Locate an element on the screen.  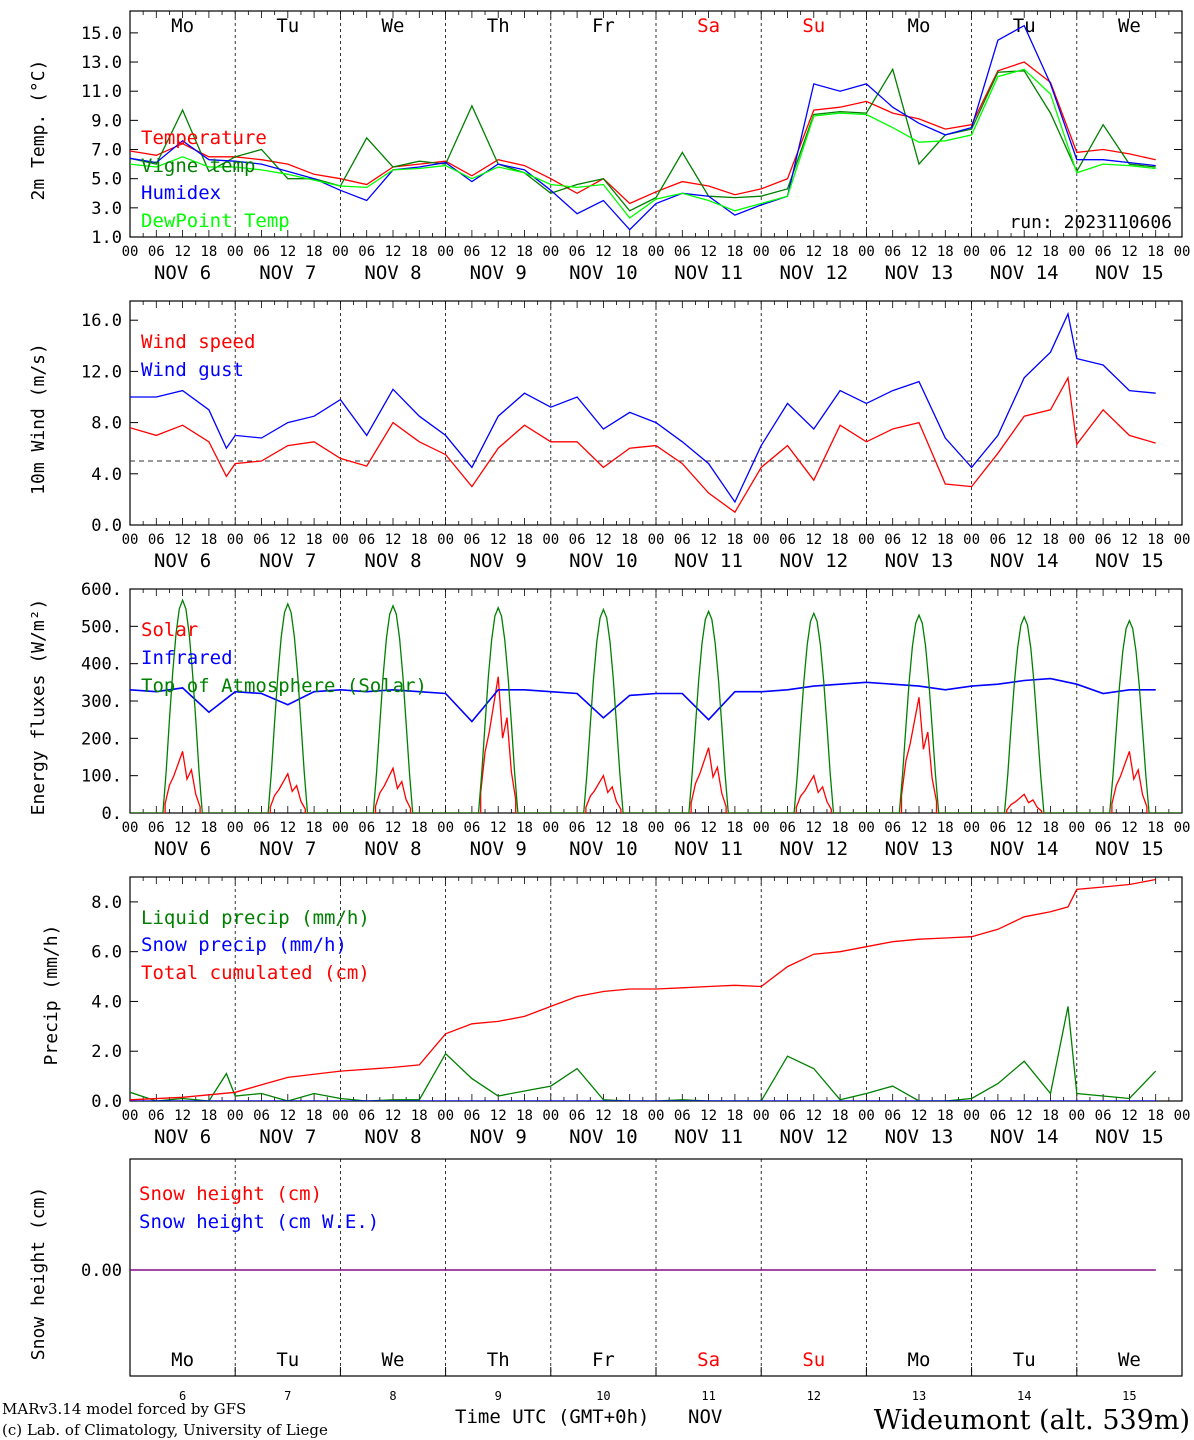
y-axis-label: Snow height (cm) is located at coordinates (38, 1273).